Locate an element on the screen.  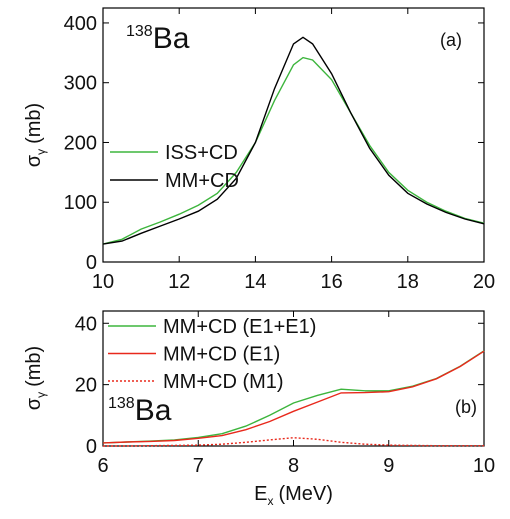
panel-label: (b) is located at coordinates (466, 407).